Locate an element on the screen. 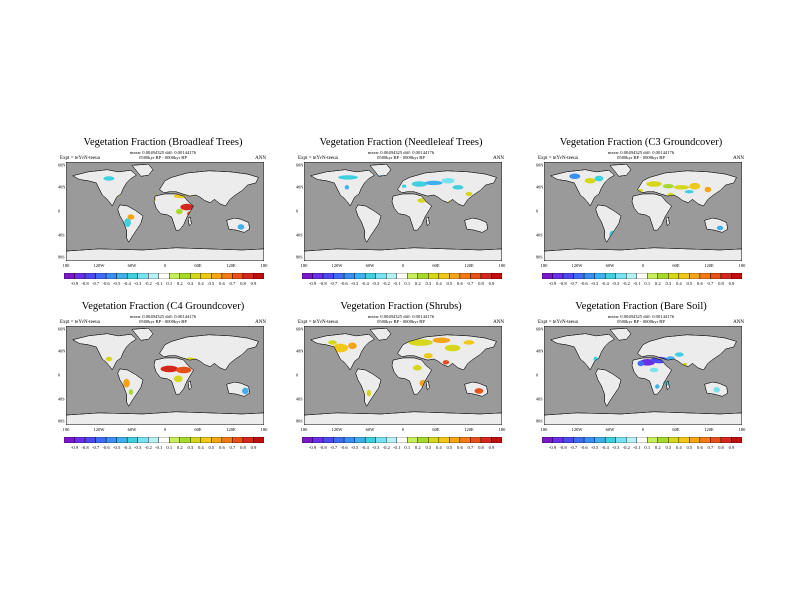 The width and height of the screenshot is (800, 600). lat-tick-label: 80S is located at coordinates (61, 257).